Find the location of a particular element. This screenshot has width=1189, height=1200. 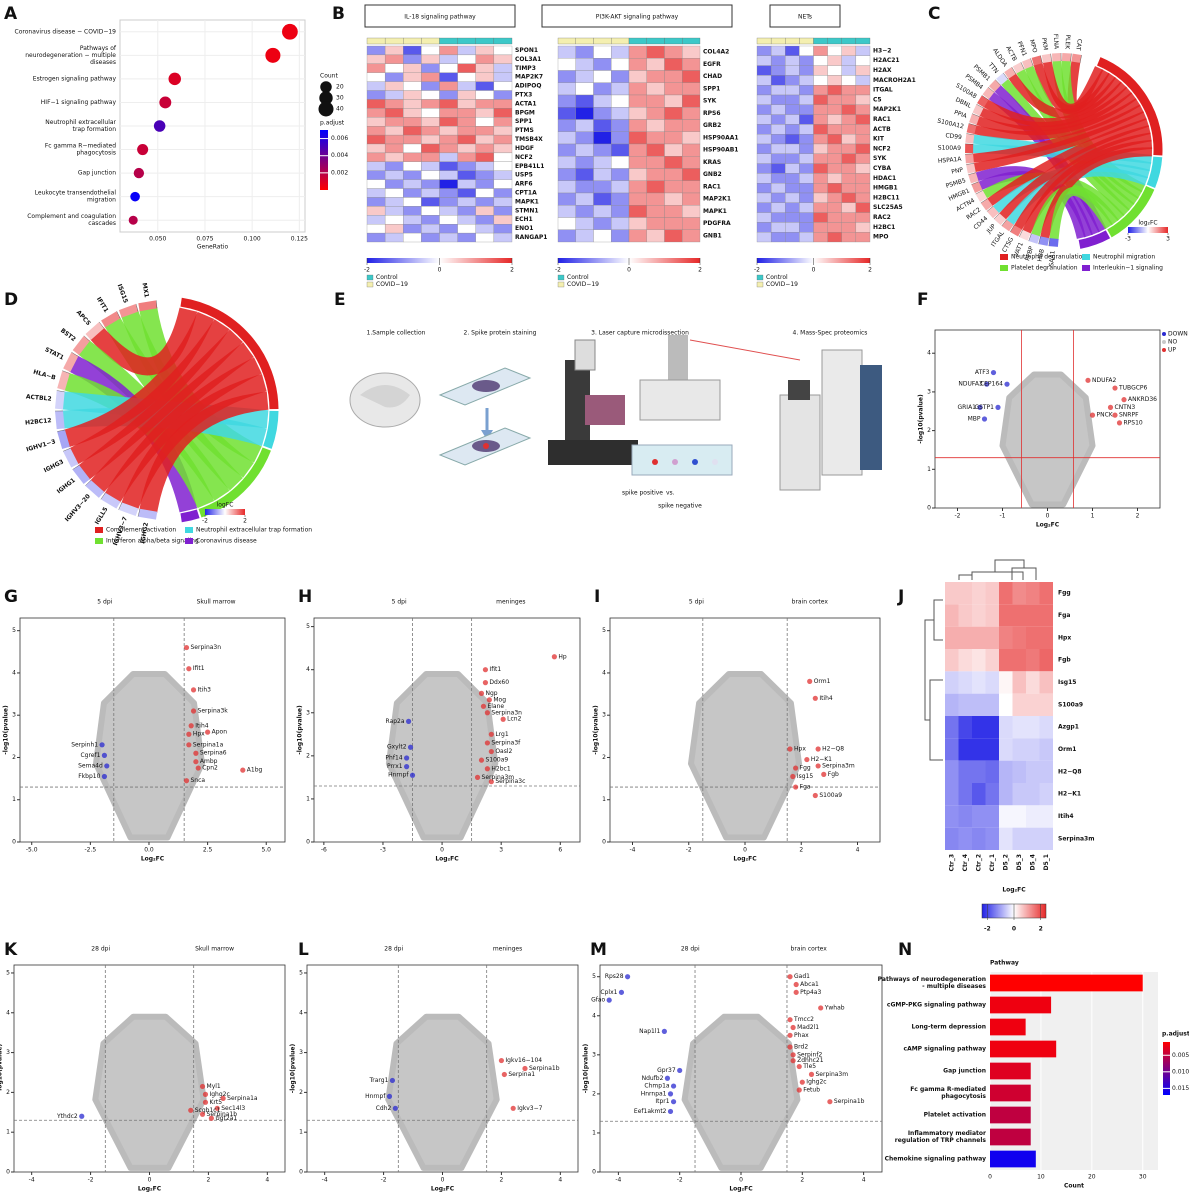

gene-label: MX1 is located at coordinates (145, 290).